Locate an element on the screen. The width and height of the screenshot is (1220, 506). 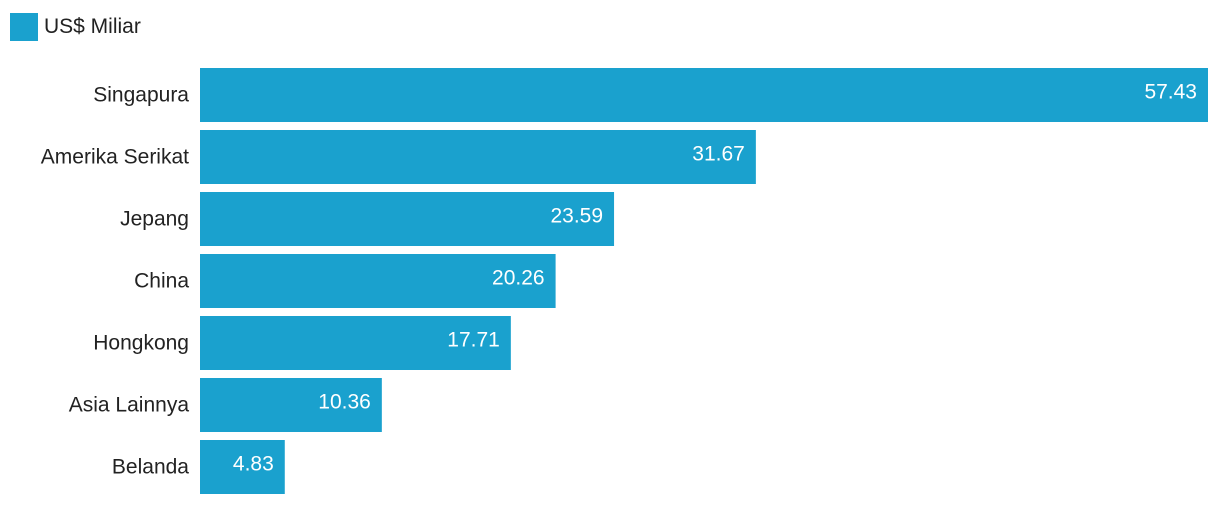
category-label: China is located at coordinates (161, 281).